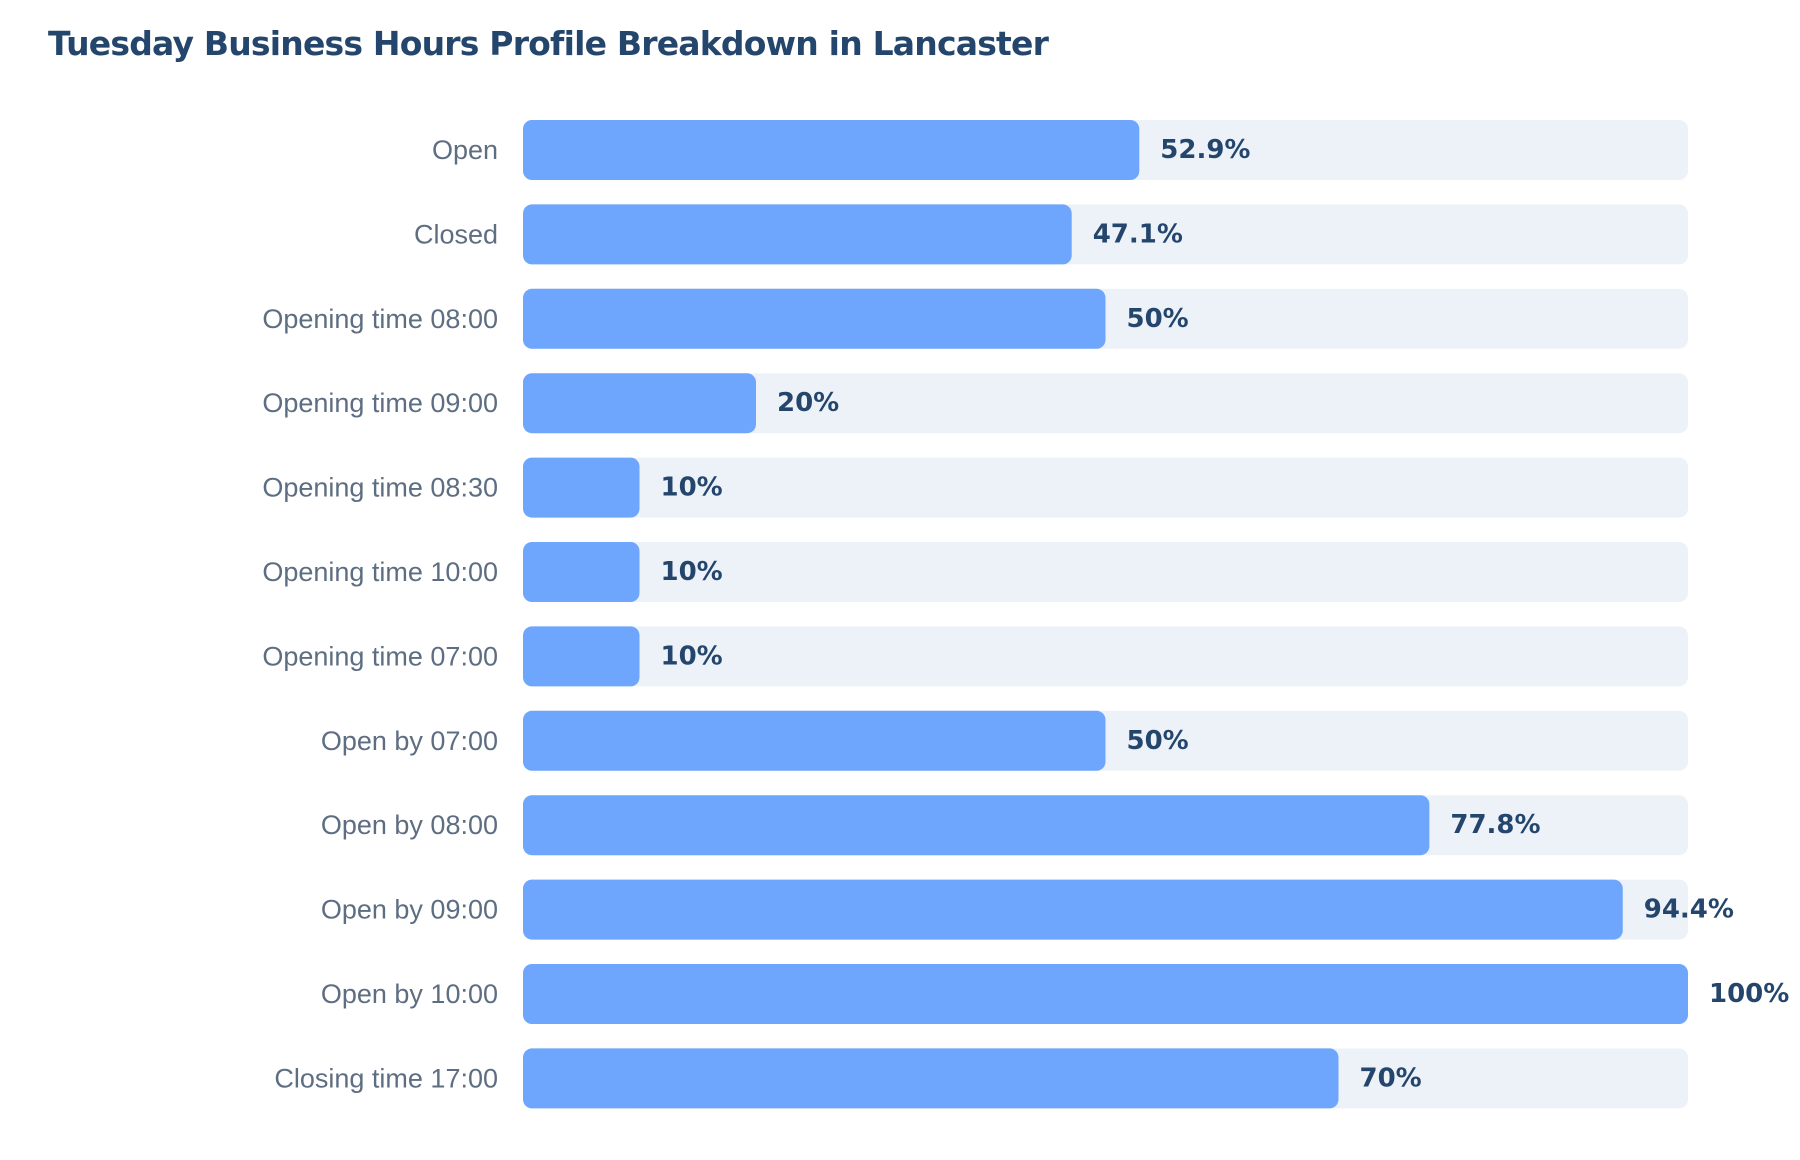  What do you see at coordinates (1205, 150) in the screenshot?
I see `value-label: 52.9%` at bounding box center [1205, 150].